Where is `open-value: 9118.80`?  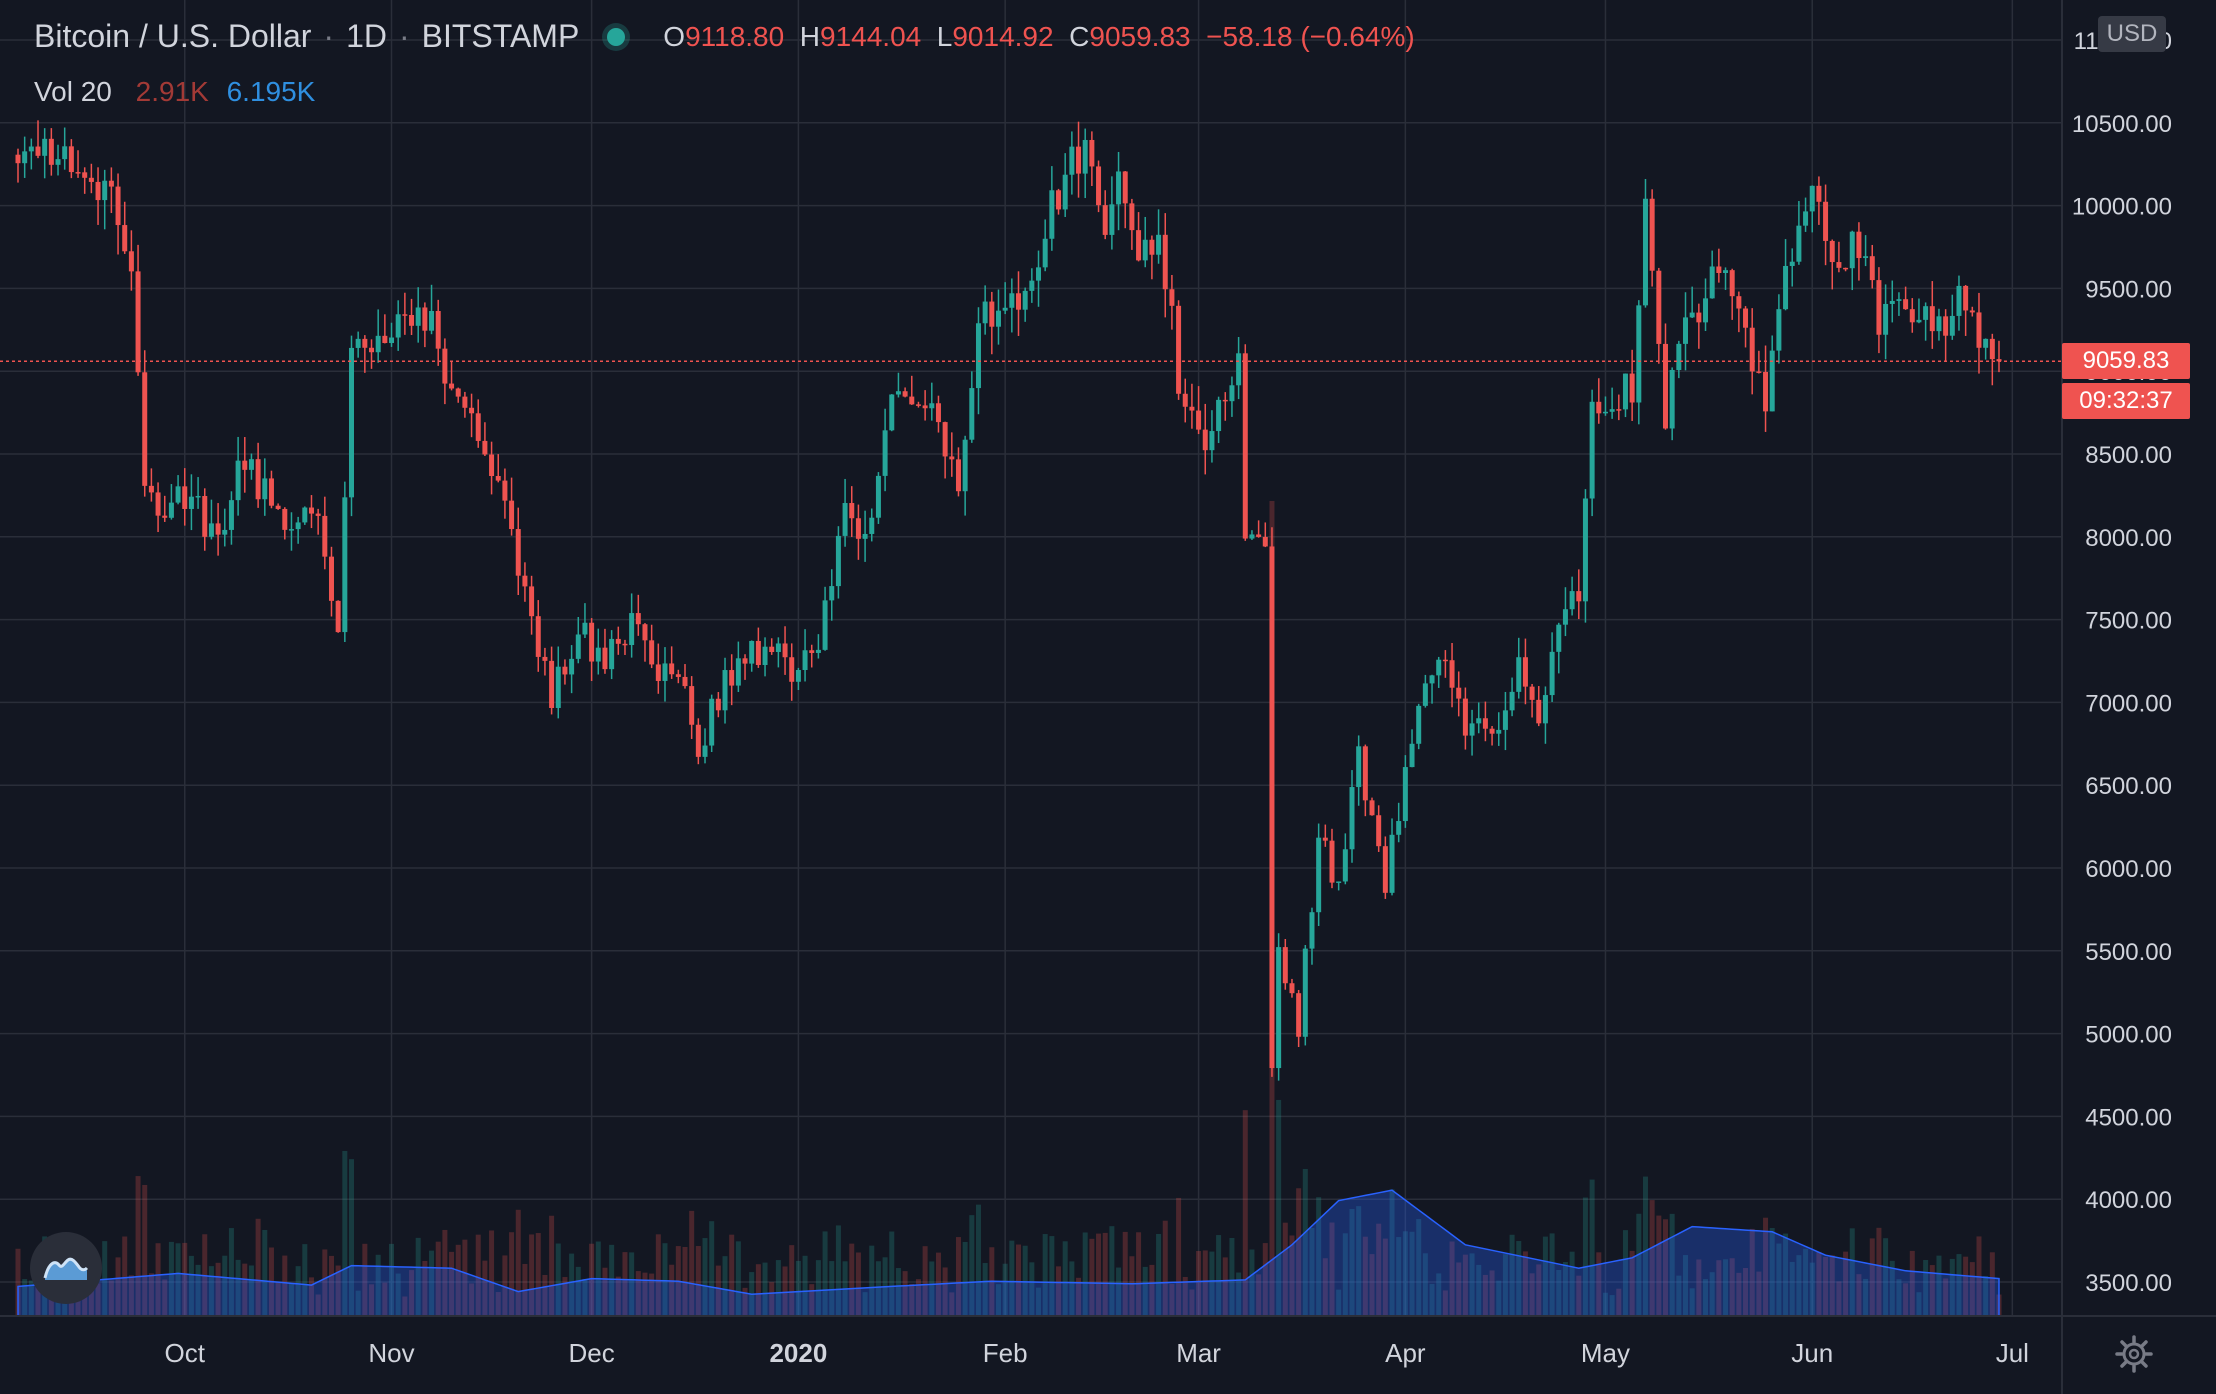
open-value: 9118.80 is located at coordinates (735, 36).